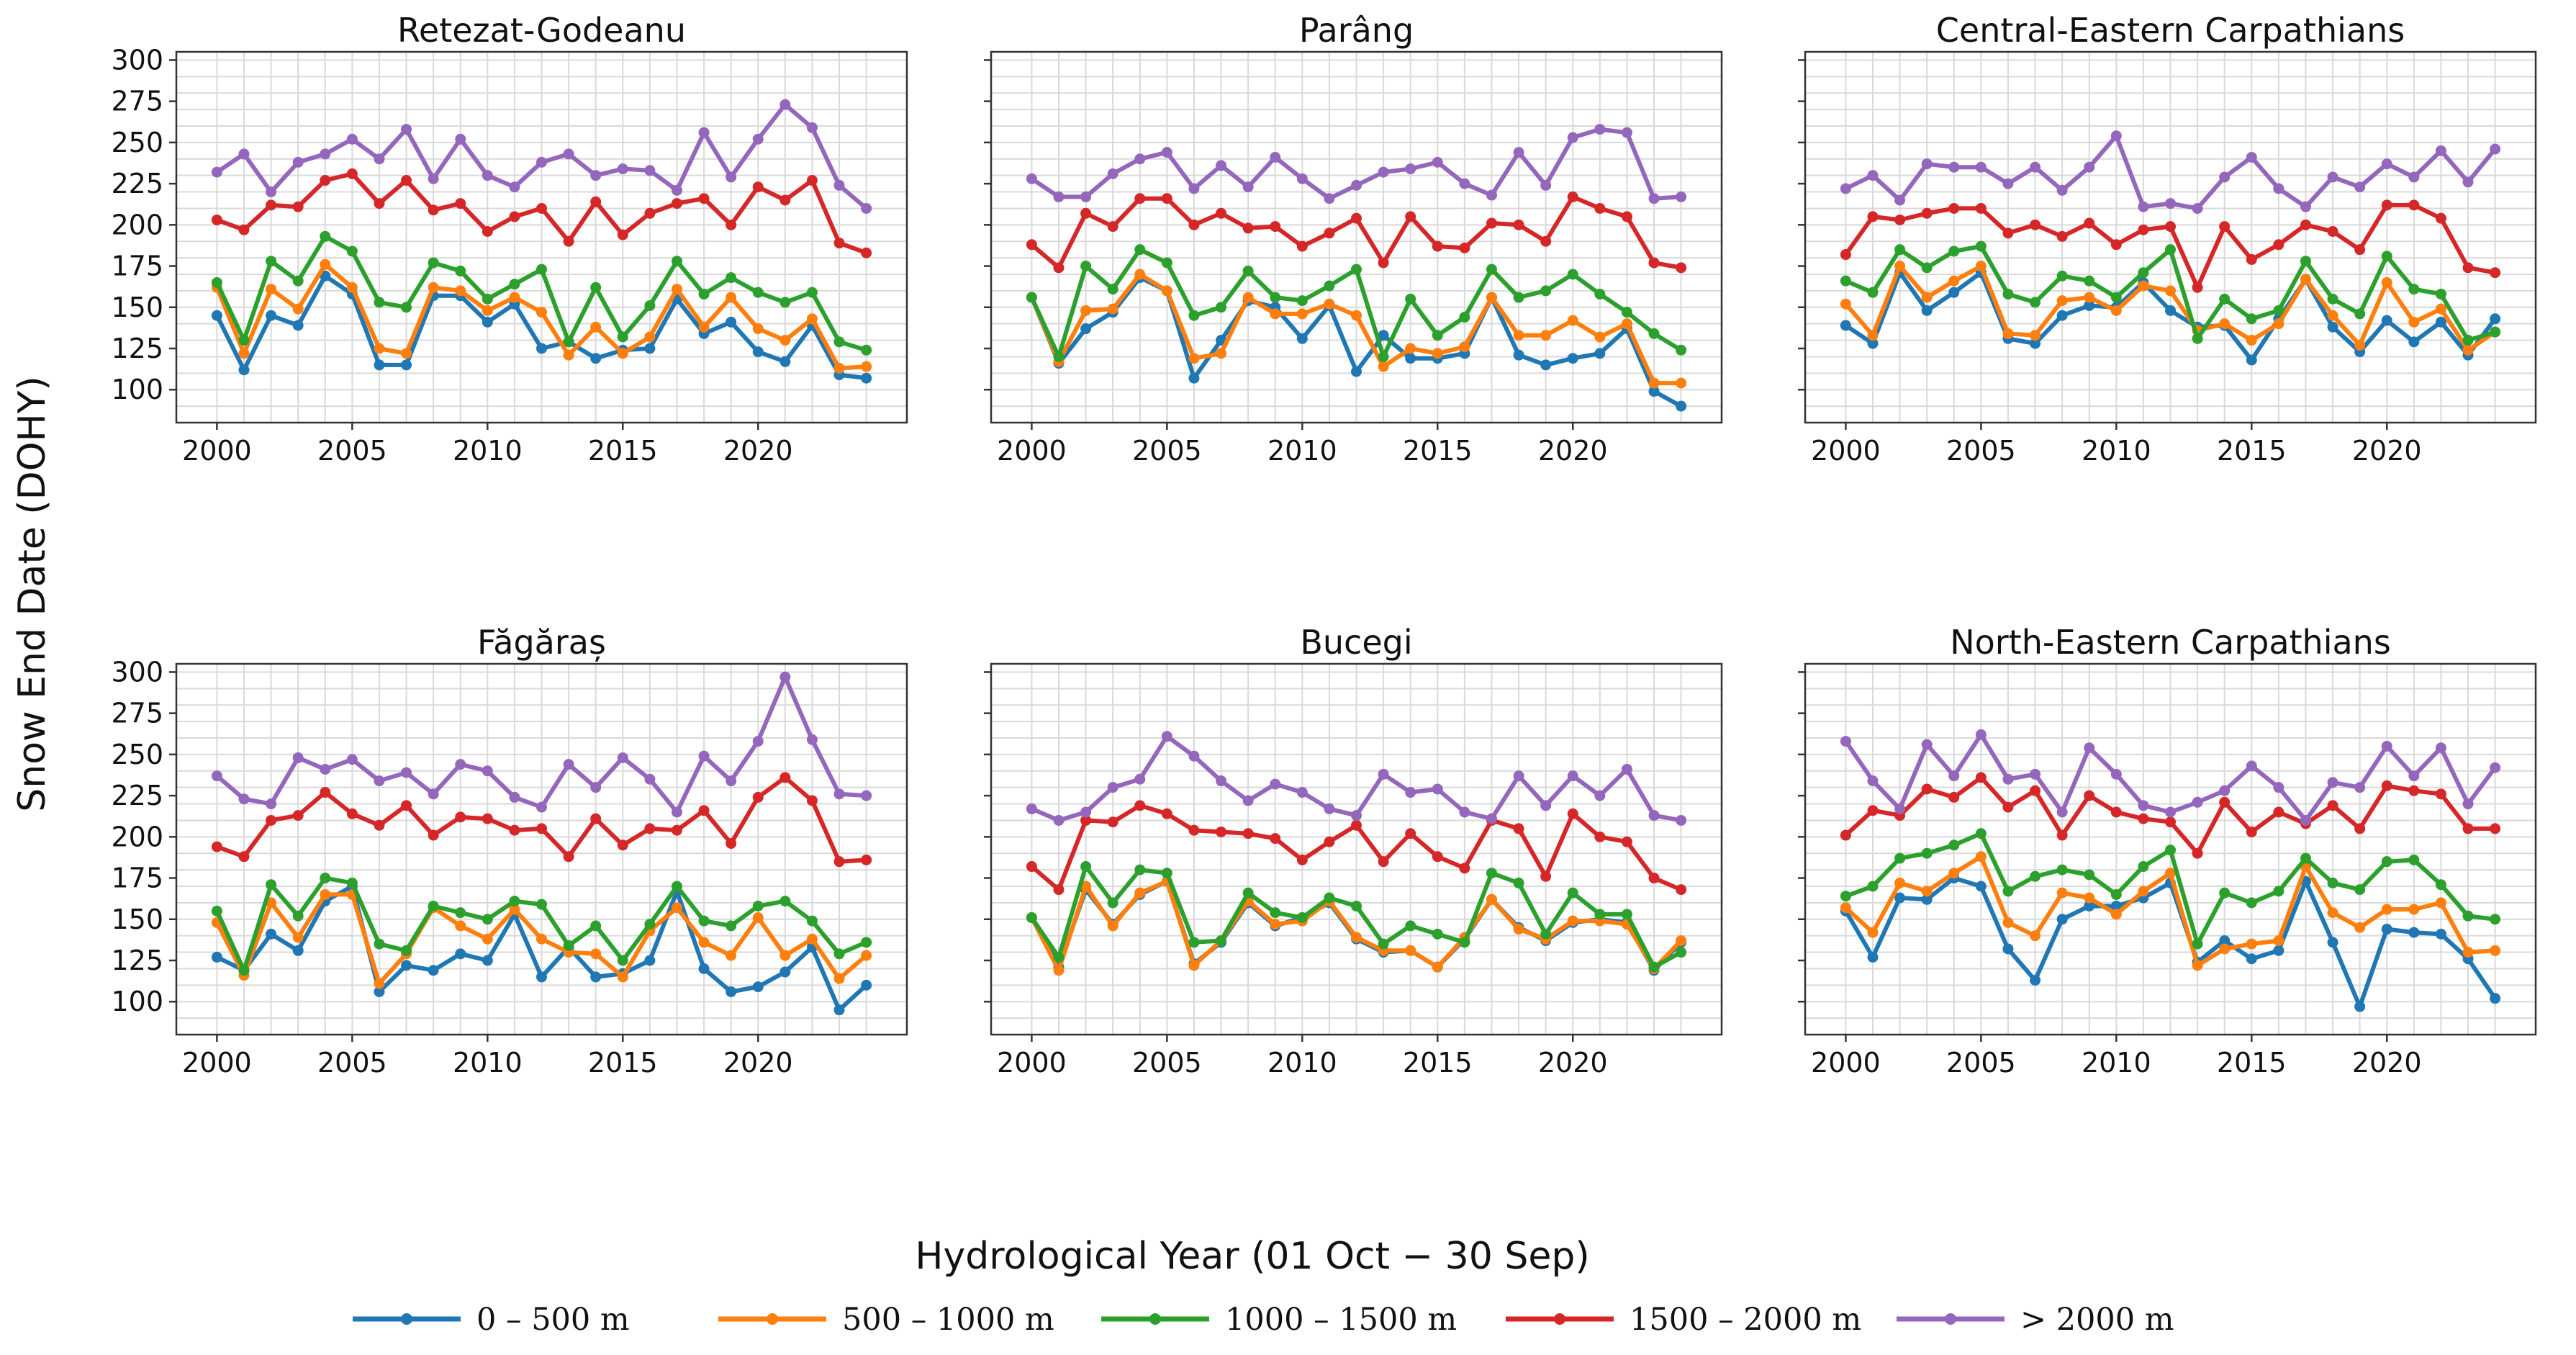 This screenshot has height=1355, width=2576. What do you see at coordinates (1341, 1320) in the screenshot?
I see `legend-label: 1000 – 1500 m` at bounding box center [1341, 1320].